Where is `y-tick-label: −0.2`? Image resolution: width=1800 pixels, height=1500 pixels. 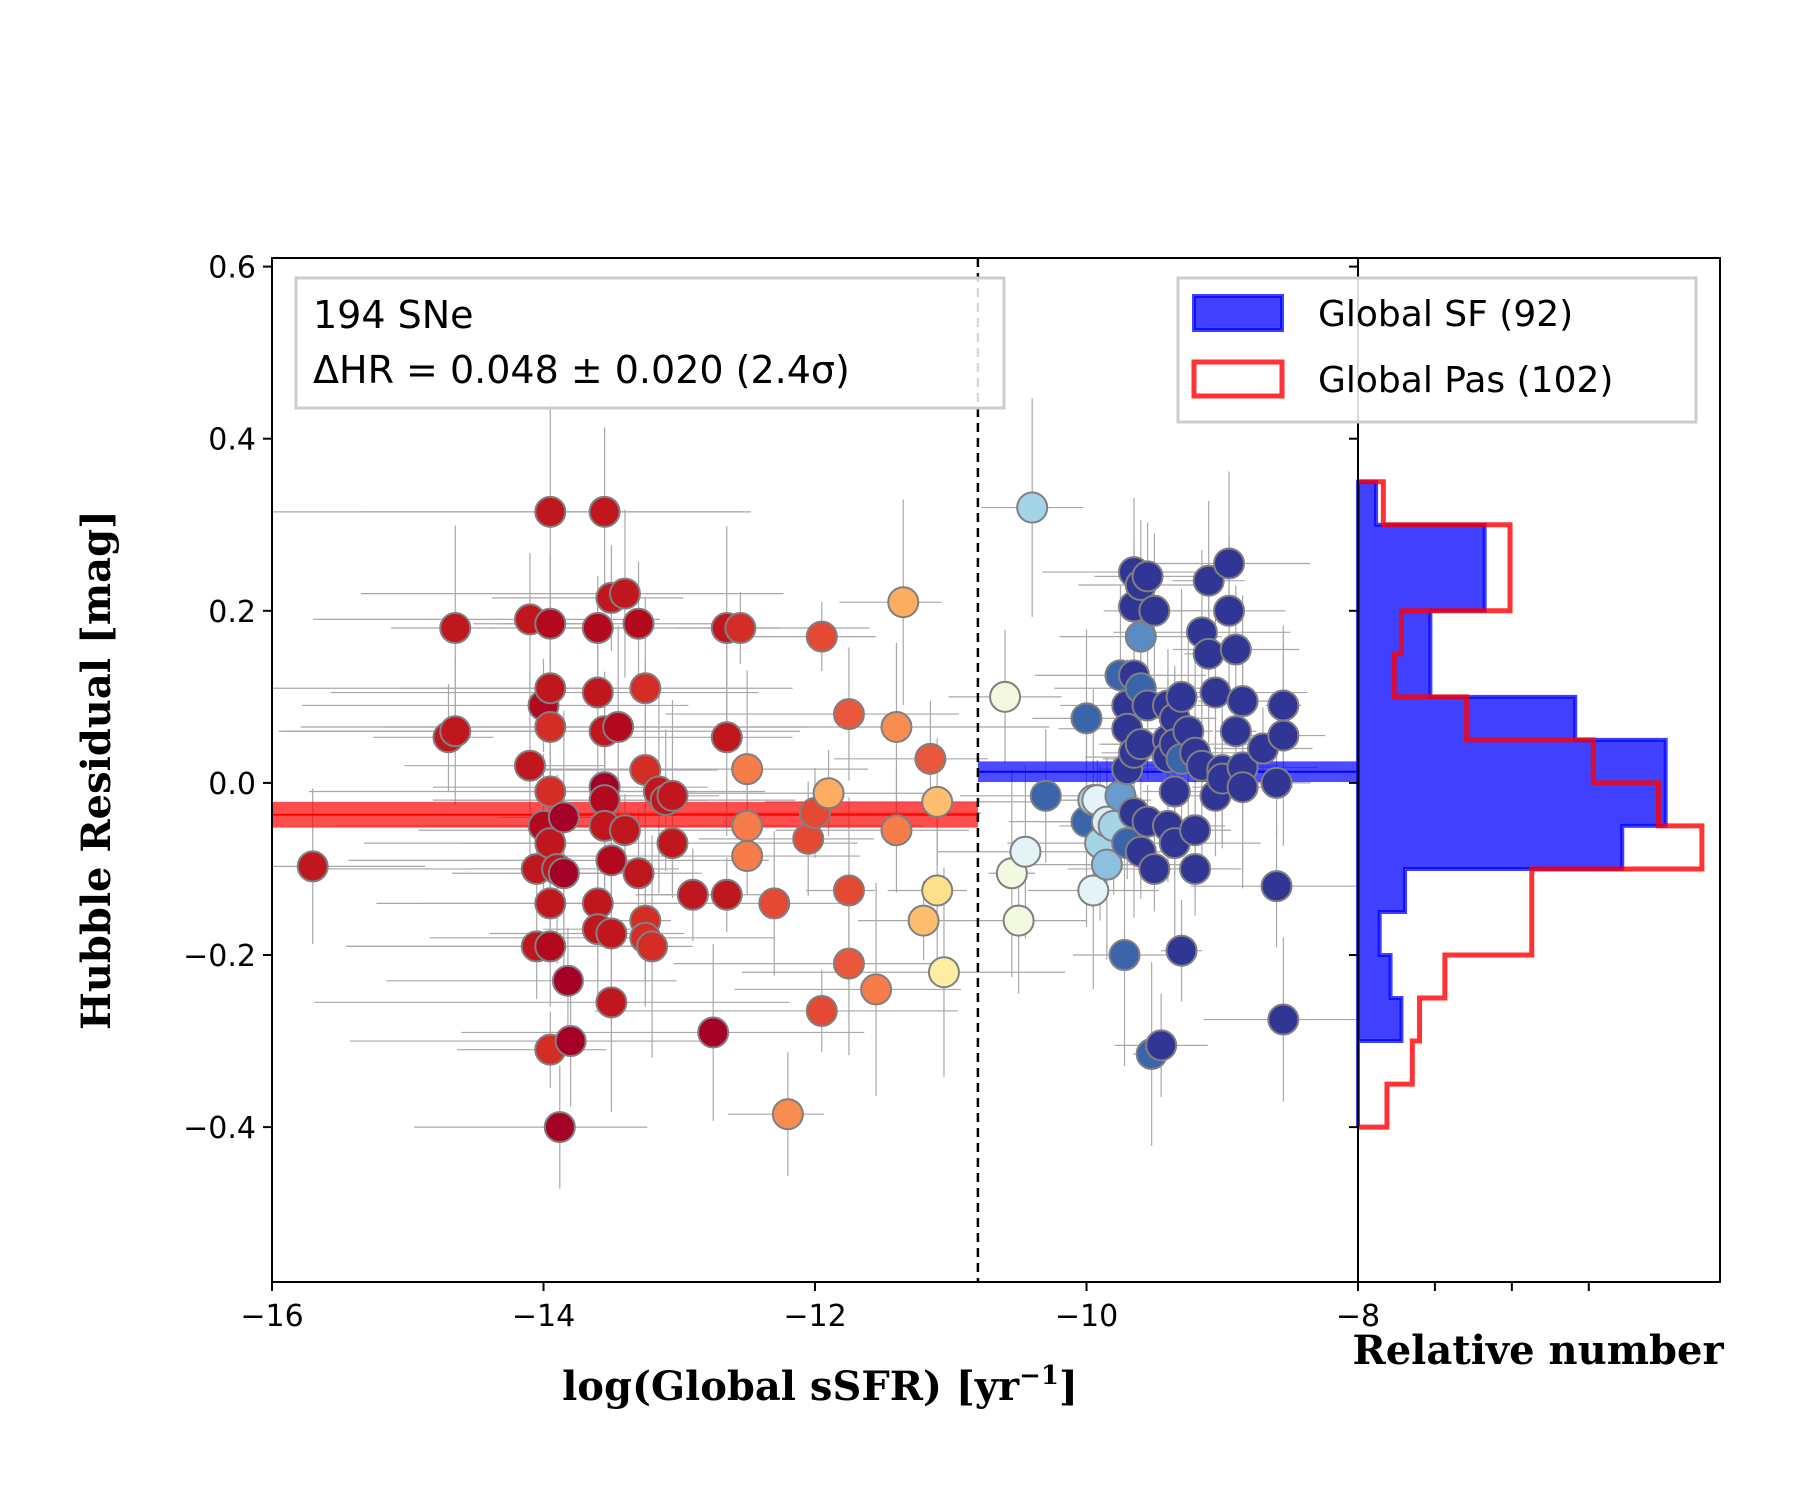 y-tick-label: −0.2 is located at coordinates (219, 956).